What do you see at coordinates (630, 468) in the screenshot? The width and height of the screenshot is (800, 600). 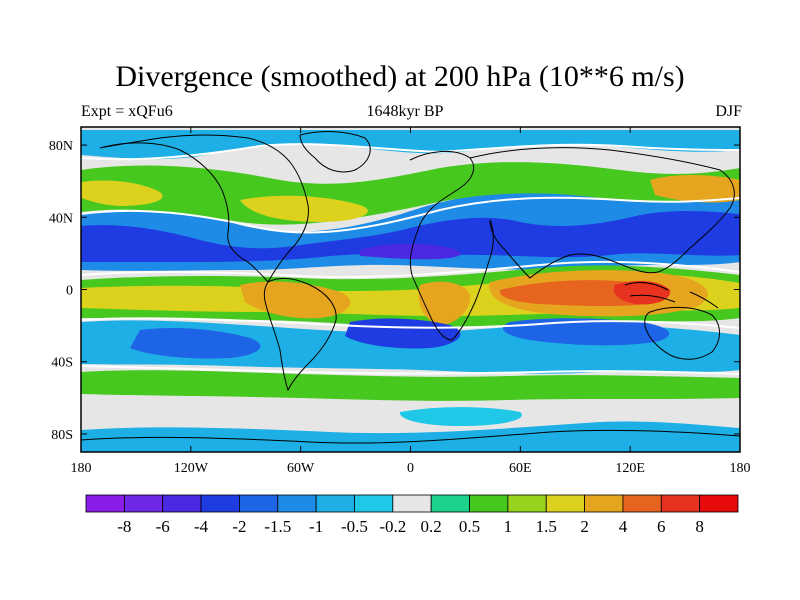 I see `x-tick-label: 120E` at bounding box center [630, 468].